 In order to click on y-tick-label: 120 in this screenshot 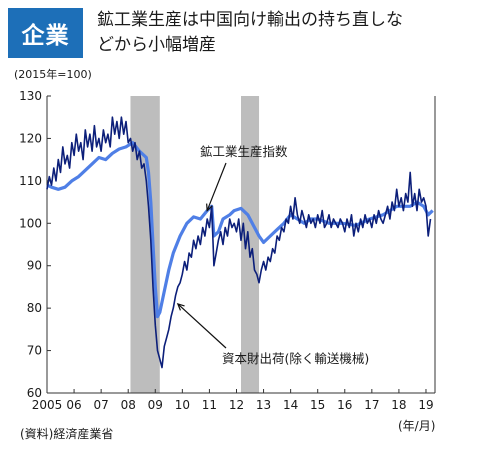, I will do `click(30, 138)`.